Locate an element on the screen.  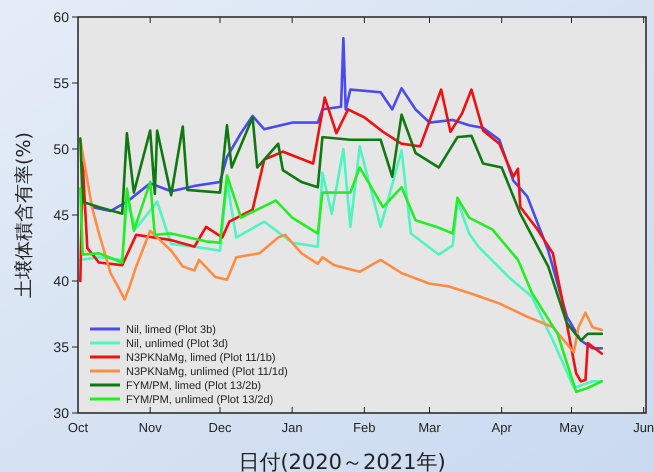
x-tick-label: May is located at coordinates (571, 427).